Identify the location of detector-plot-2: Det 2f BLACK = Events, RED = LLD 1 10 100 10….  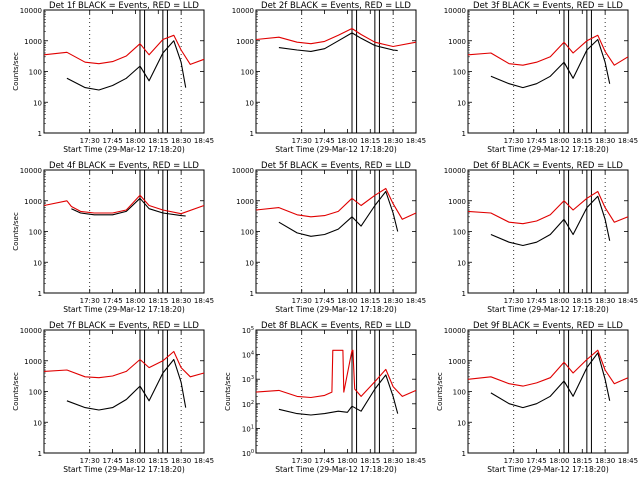
(329, 77).